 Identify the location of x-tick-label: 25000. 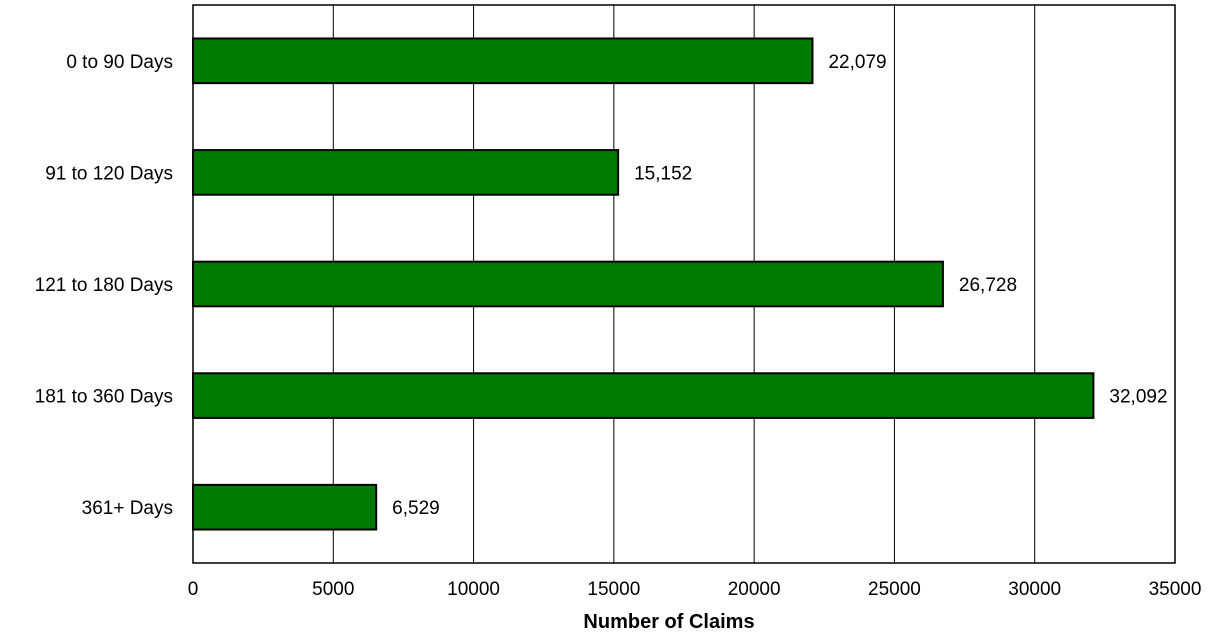
(894, 589).